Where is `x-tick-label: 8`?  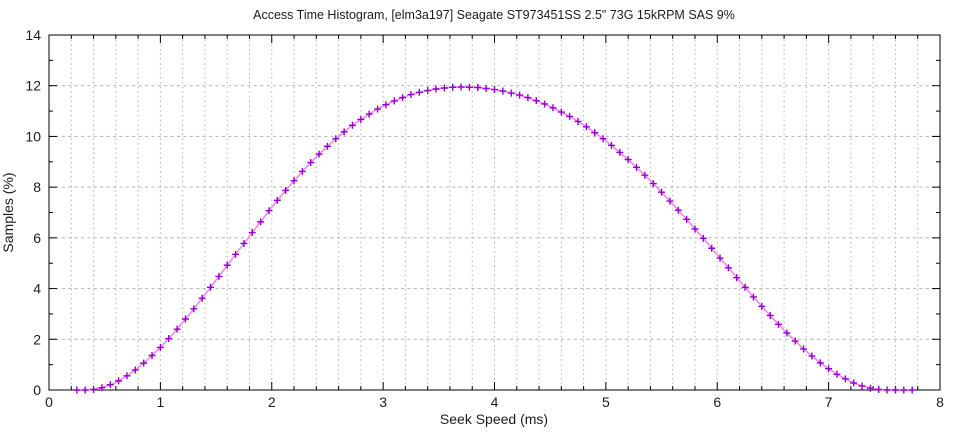
x-tick-label: 8 is located at coordinates (940, 402).